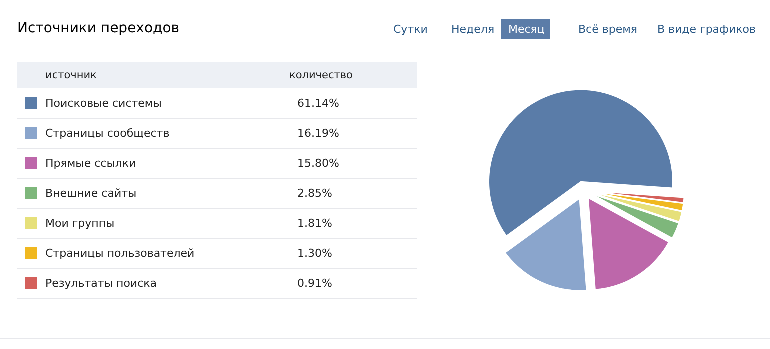  I want to click on text: Сутки, so click(411, 29).